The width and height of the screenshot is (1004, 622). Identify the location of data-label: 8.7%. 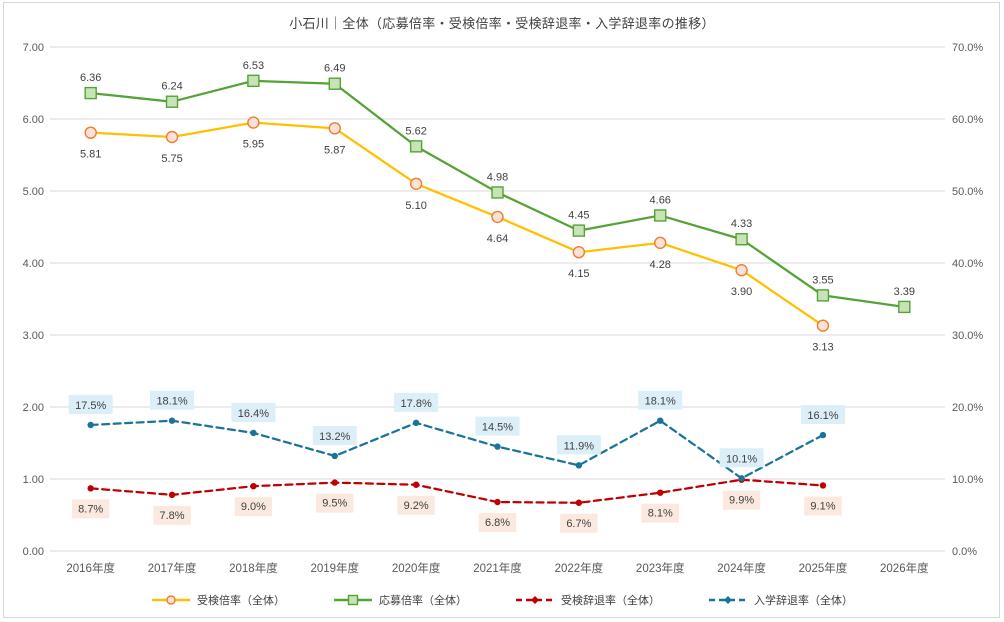
(90, 509).